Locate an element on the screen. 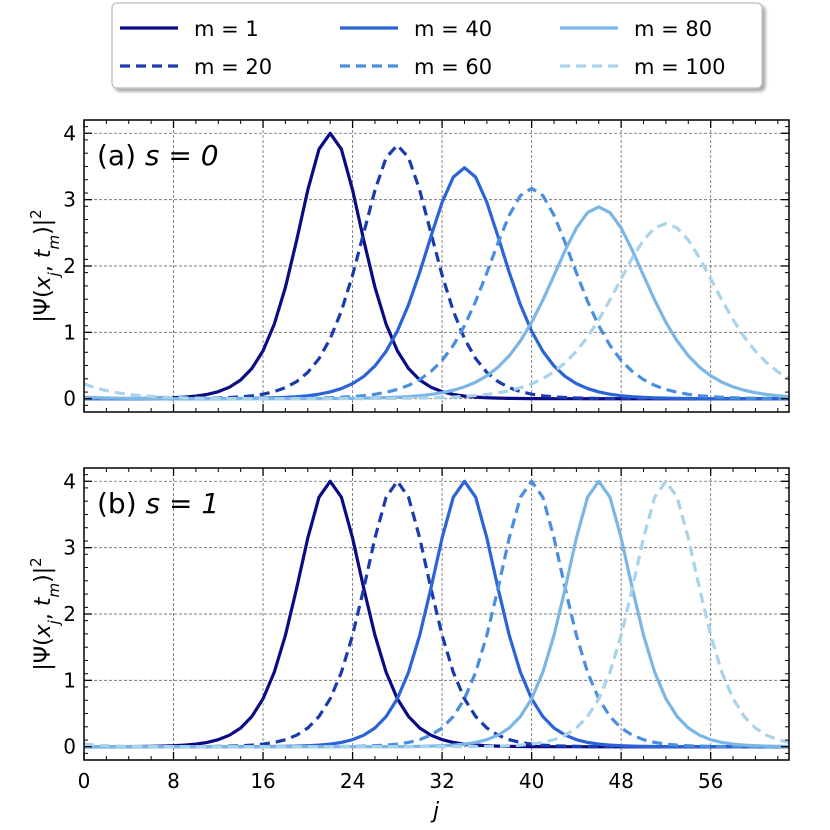  x-tick-label: 0 is located at coordinates (84, 781).